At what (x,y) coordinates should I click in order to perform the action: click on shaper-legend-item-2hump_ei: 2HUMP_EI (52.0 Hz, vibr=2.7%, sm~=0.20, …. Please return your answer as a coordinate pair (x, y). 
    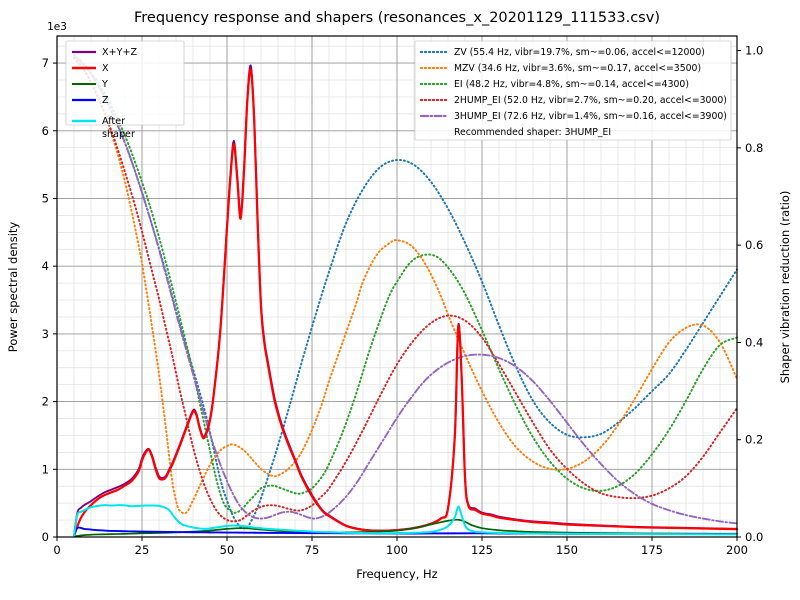
    Looking at the image, I should click on (573, 100).